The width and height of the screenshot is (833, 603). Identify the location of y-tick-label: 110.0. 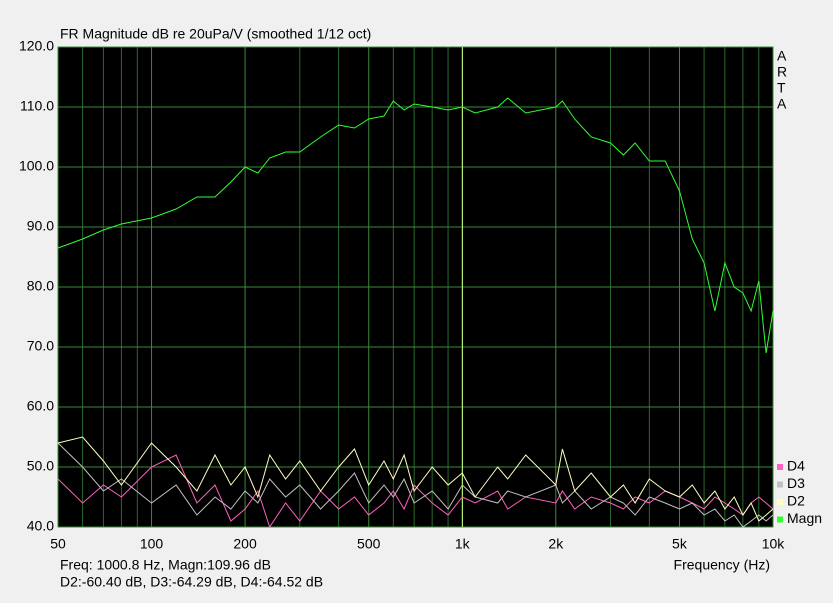
(37, 106).